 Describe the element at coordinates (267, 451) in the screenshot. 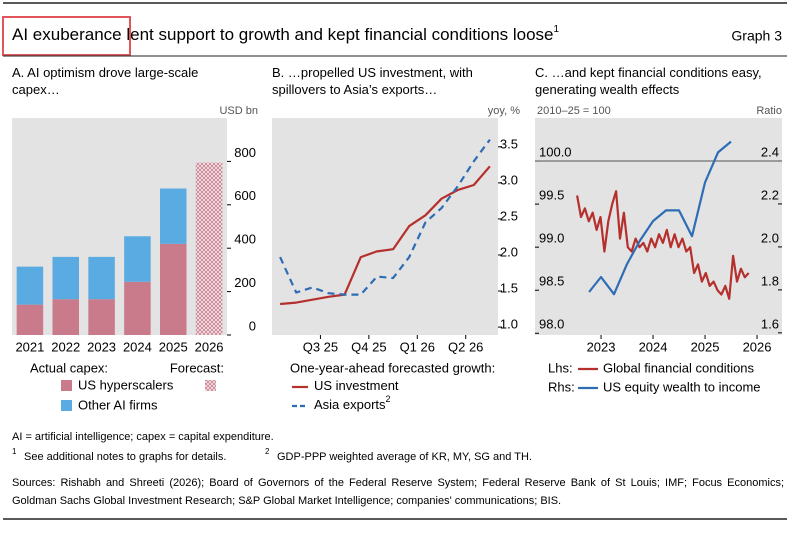

I see `footnote-mark: 2` at that location.